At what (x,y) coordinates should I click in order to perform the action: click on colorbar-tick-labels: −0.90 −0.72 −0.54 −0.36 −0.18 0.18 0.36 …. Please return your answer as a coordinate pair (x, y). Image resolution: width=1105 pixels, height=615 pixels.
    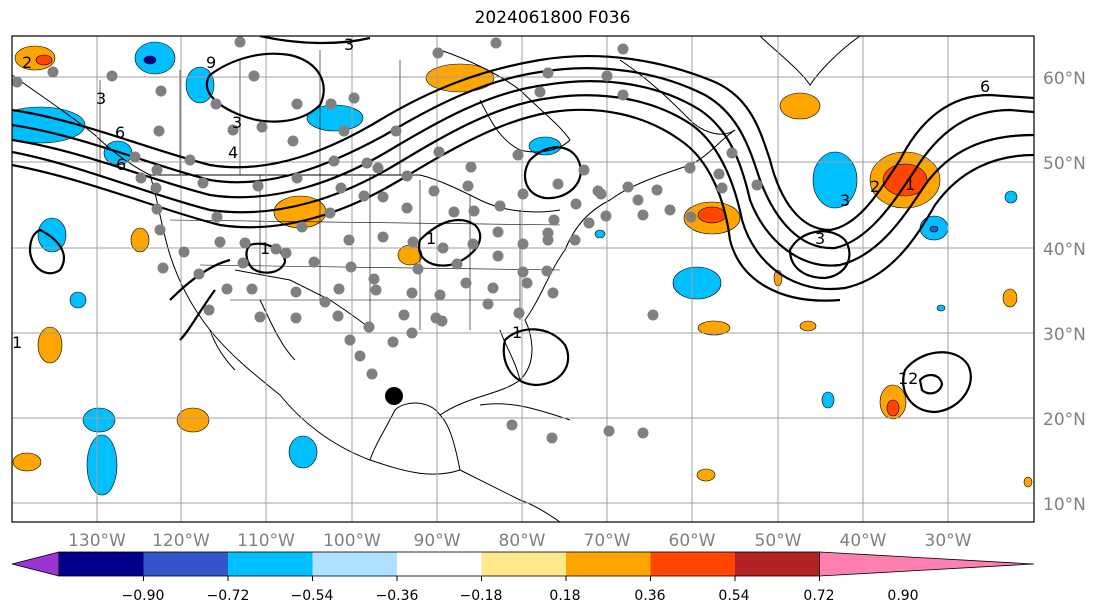
    Looking at the image, I should click on (520, 596).